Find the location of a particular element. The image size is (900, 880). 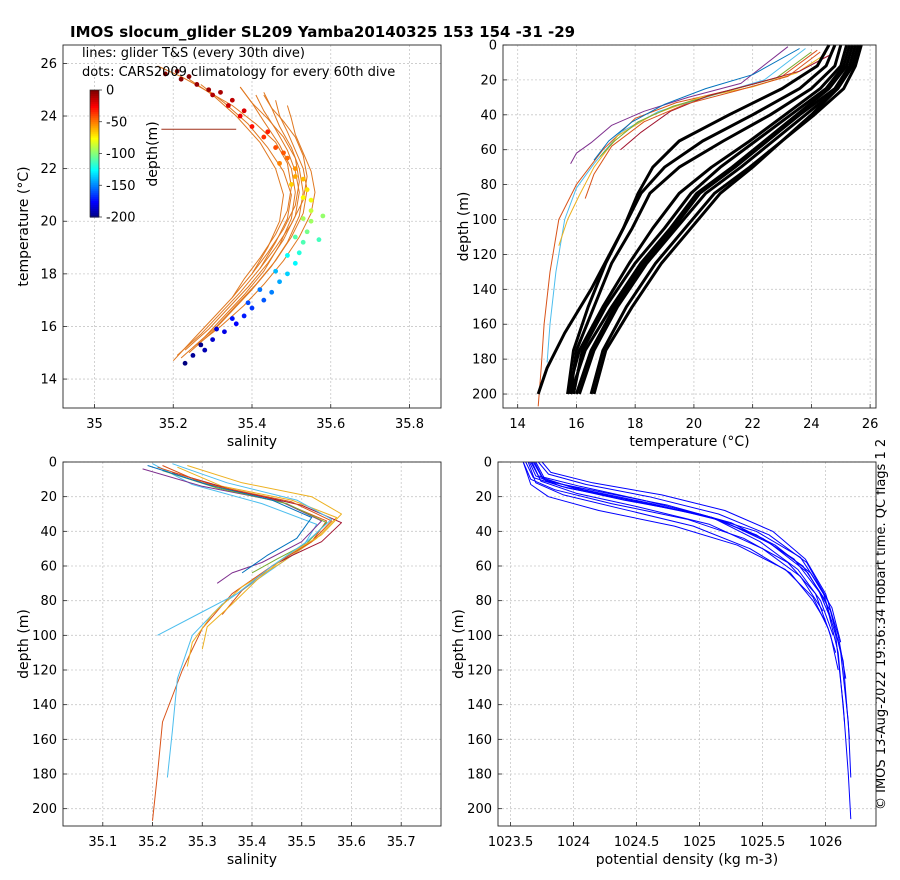

sal-xtick-label: 35.6 is located at coordinates (351, 842).